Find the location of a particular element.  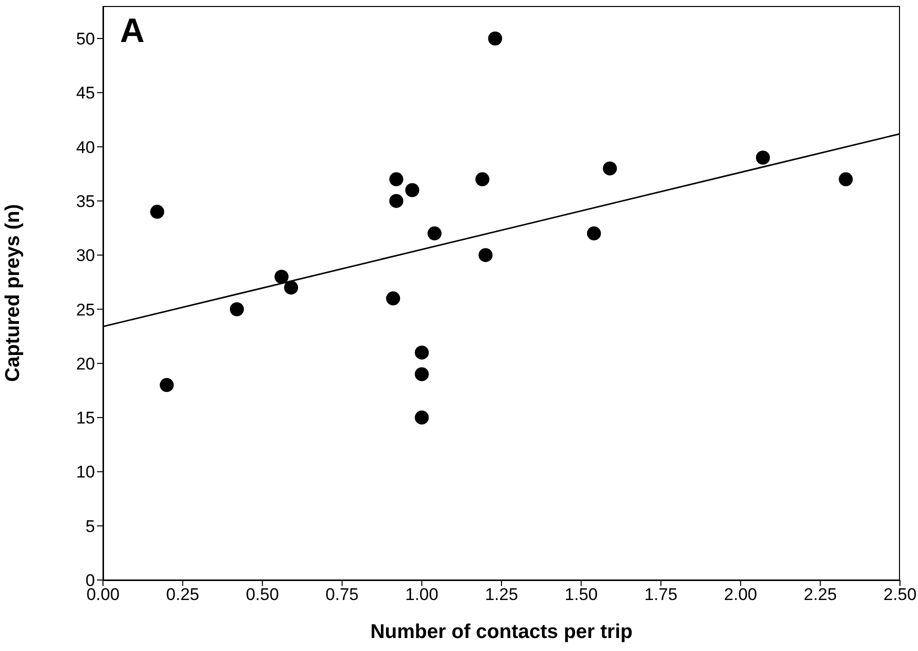

x-tick-label: 0.00 is located at coordinates (103, 594).